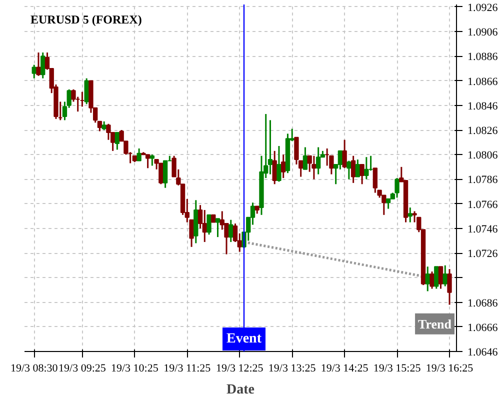 This screenshot has width=500, height=400. Describe the element at coordinates (483, 32) in the screenshot. I see `y-tick-label: 1.0906` at that location.